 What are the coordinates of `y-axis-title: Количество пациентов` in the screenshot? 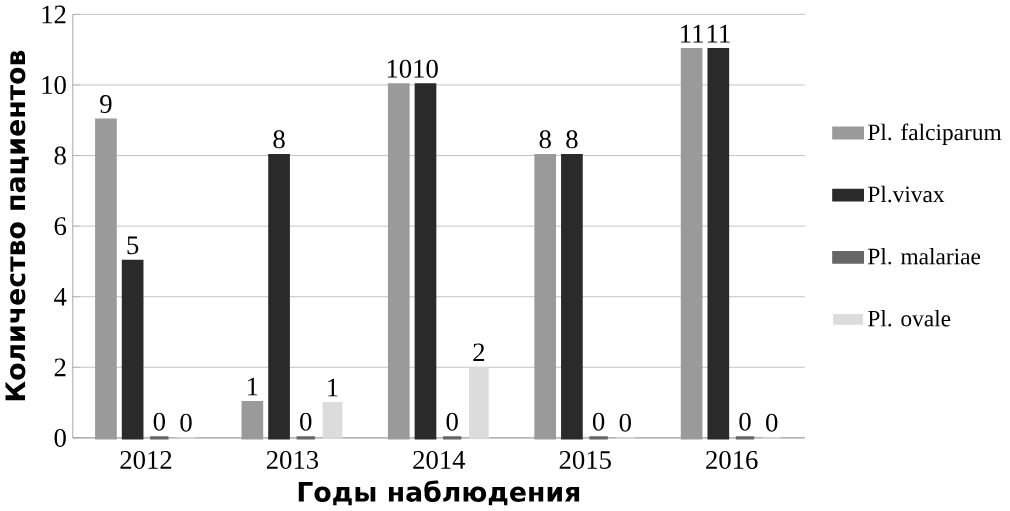 It's located at (17, 225).